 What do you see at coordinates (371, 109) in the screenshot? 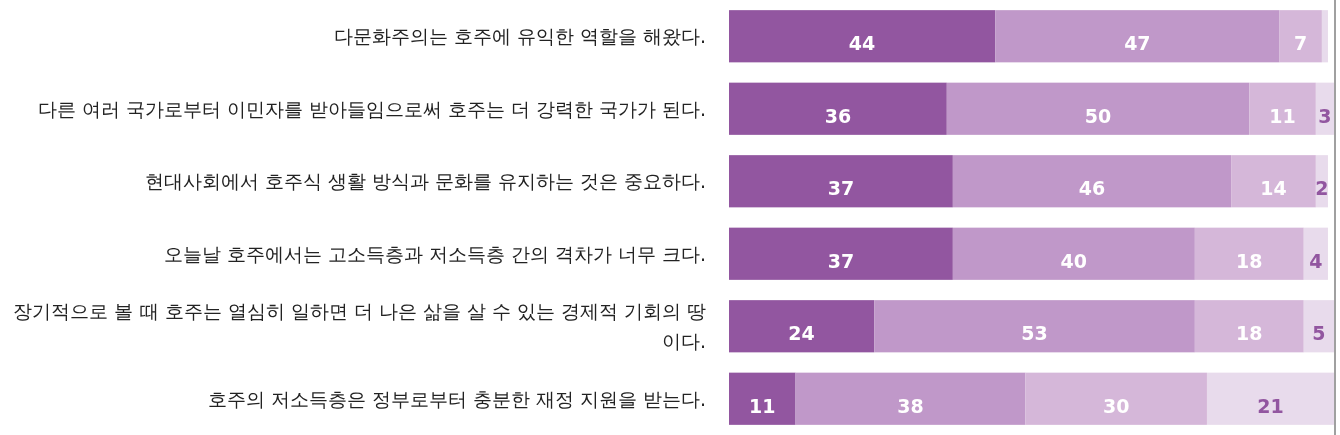
I see `y-tick-label: 다른 여러 국가로부터 이민자를 받아들임으로써 호주는 더 강력한 국가가 된다.` at bounding box center [371, 109].